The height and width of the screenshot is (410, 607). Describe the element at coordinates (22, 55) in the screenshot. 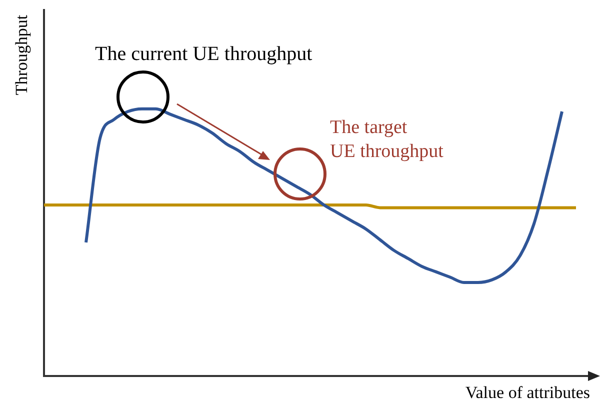

I see `y-axis-title: Throughput` at that location.